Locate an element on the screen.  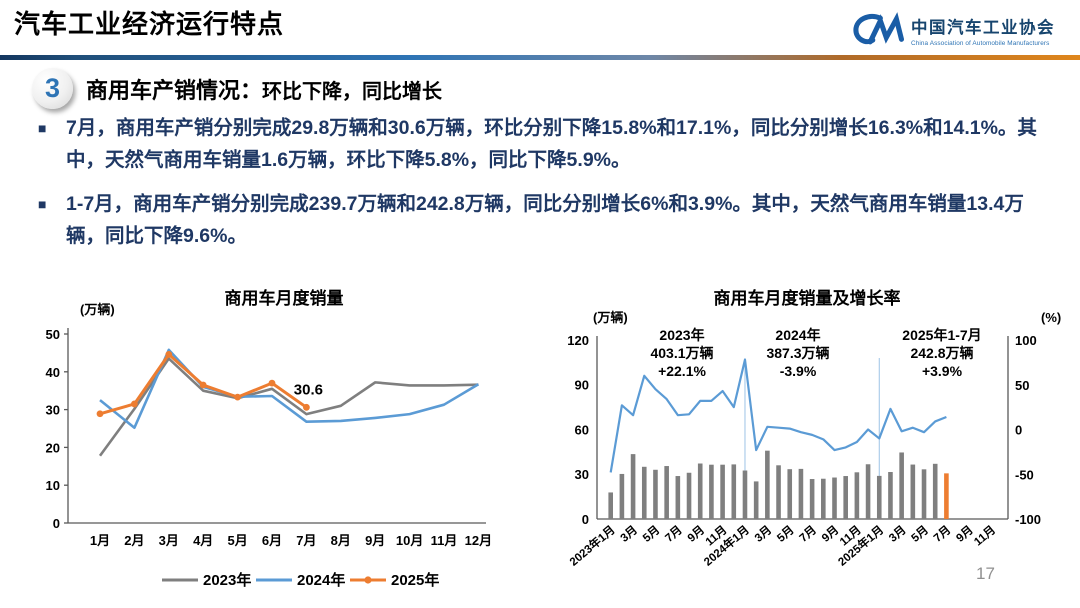
section-title-sub: 环比下降，同比增长 is located at coordinates (352, 92).